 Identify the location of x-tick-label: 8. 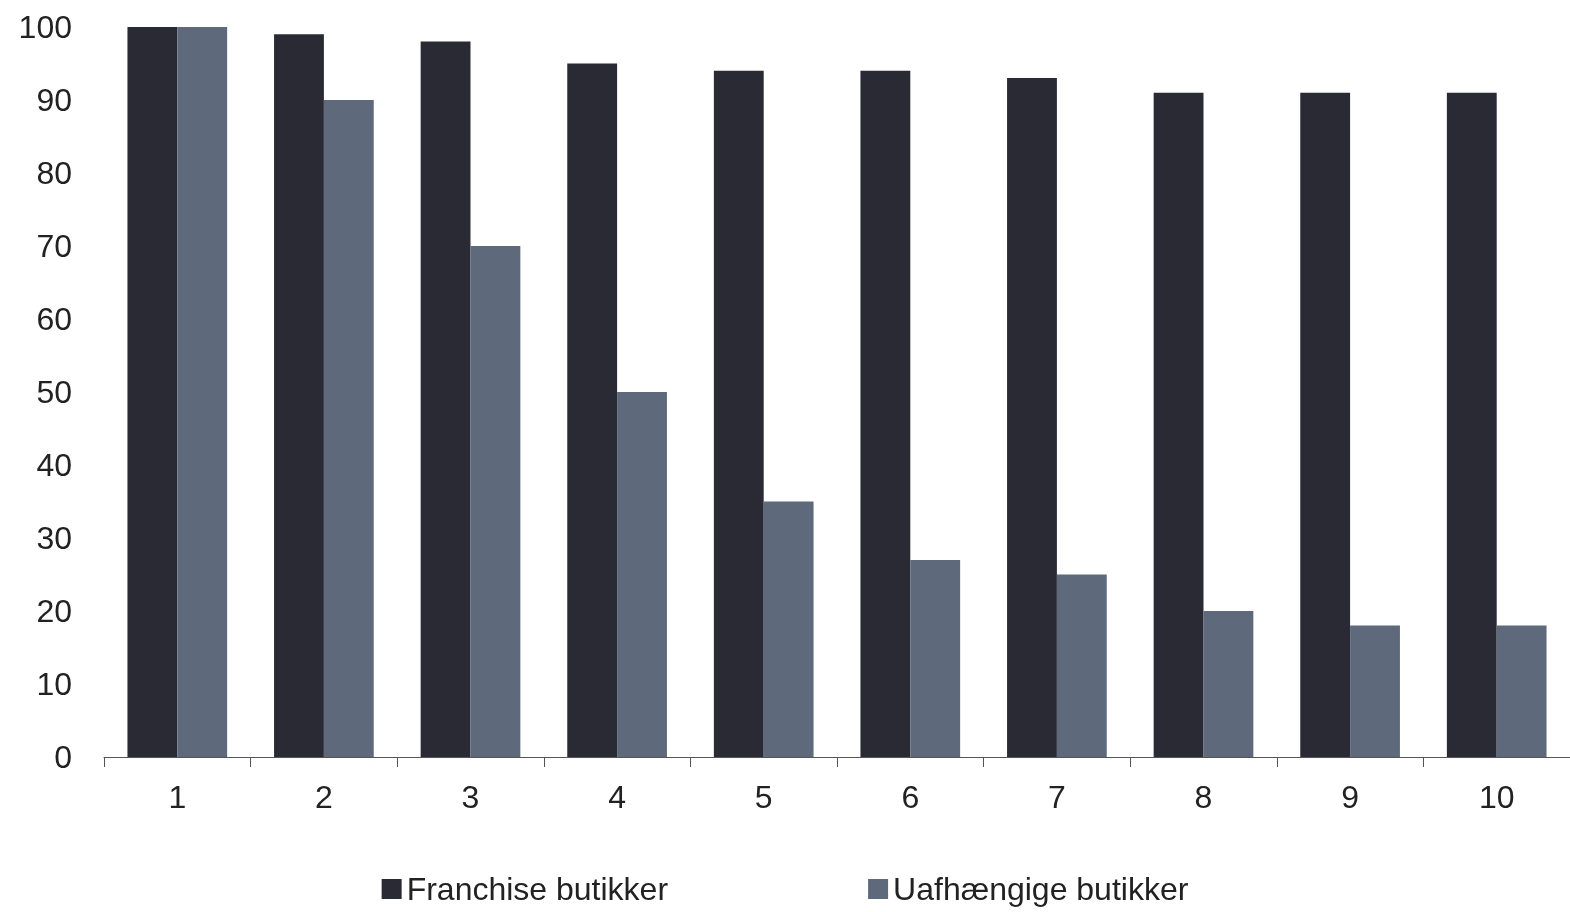
(1203, 797).